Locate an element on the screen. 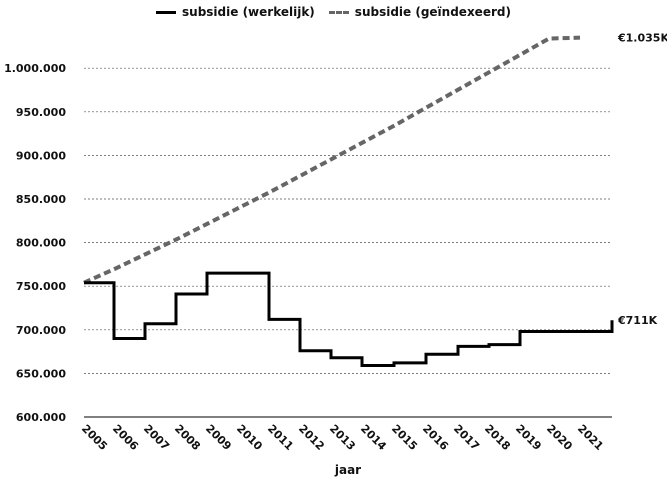 This screenshot has width=667, height=481. end-label-werkelijk: €711K is located at coordinates (637, 320).